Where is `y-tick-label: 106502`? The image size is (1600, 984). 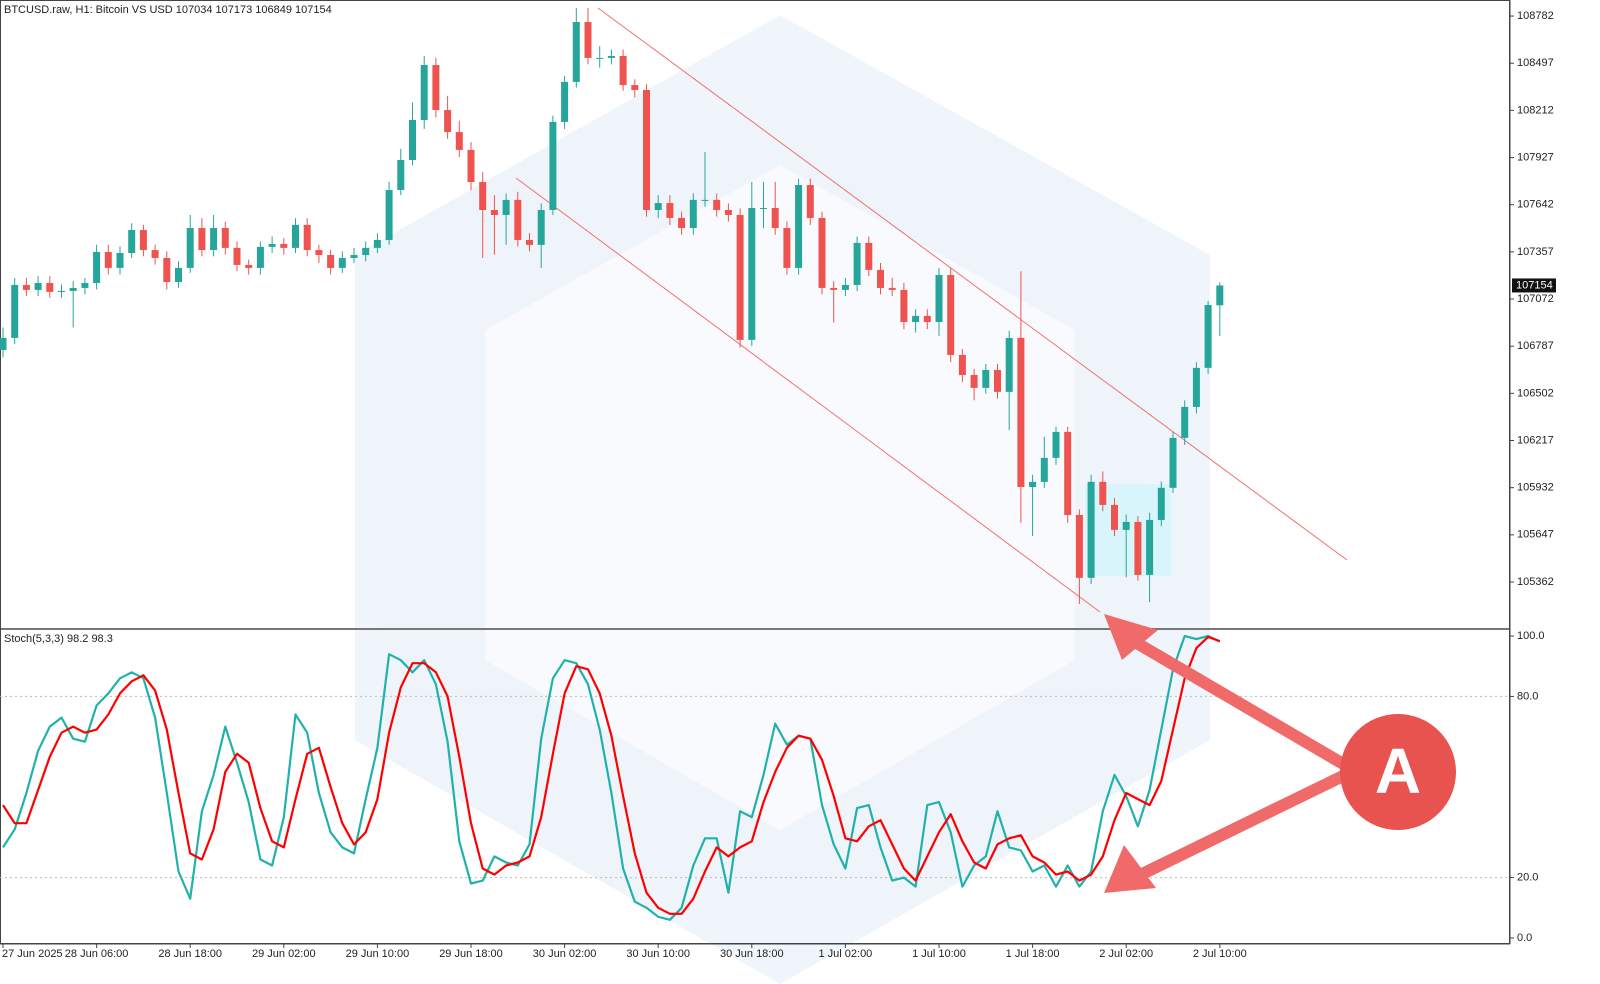
y-tick-label: 106502 is located at coordinates (1535, 393).